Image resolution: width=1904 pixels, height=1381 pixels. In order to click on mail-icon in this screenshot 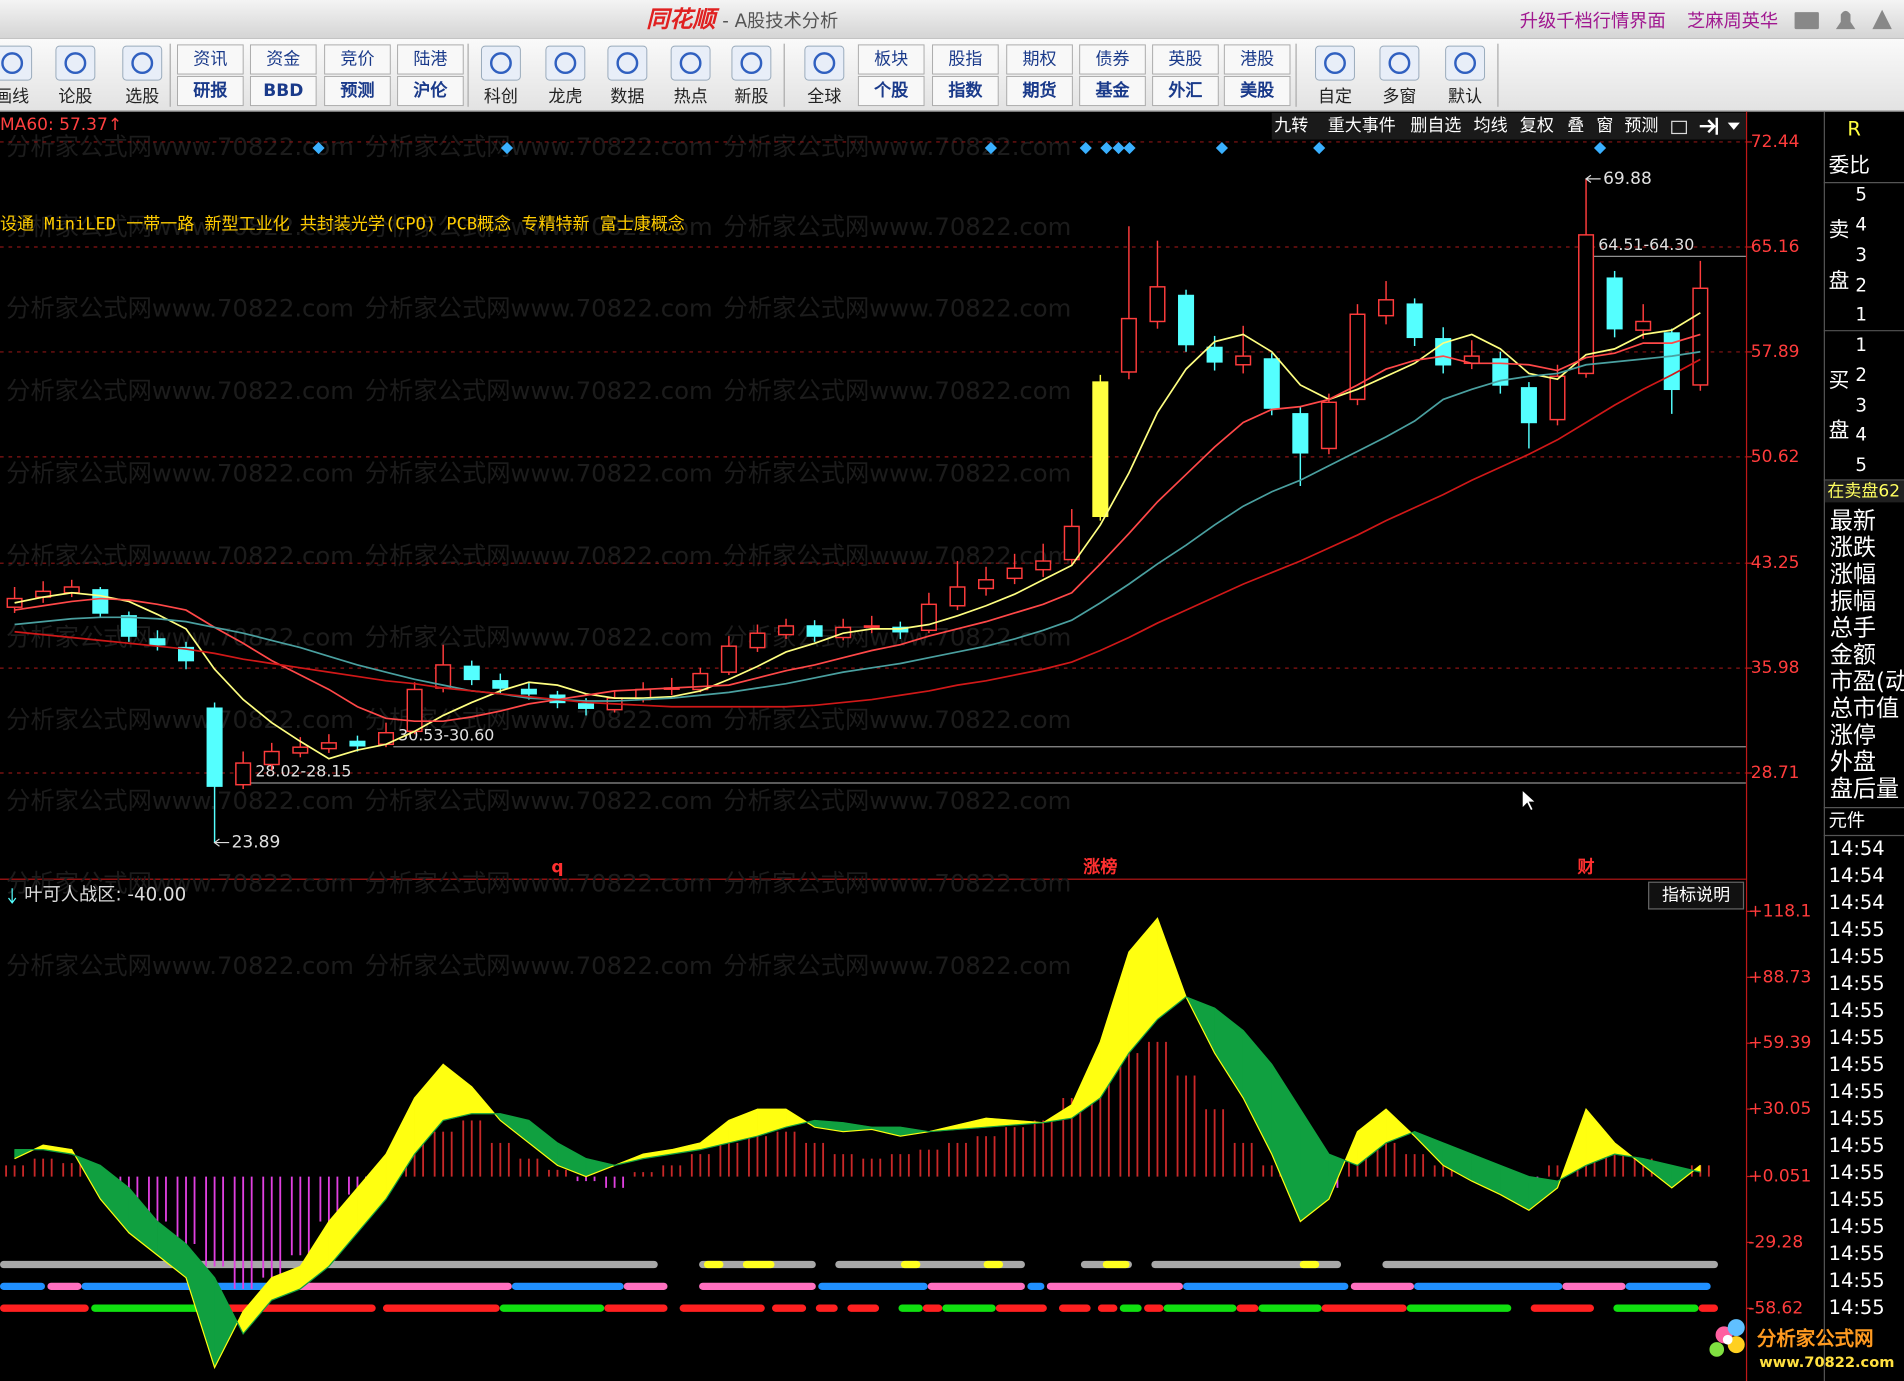, I will do `click(1806, 21)`.